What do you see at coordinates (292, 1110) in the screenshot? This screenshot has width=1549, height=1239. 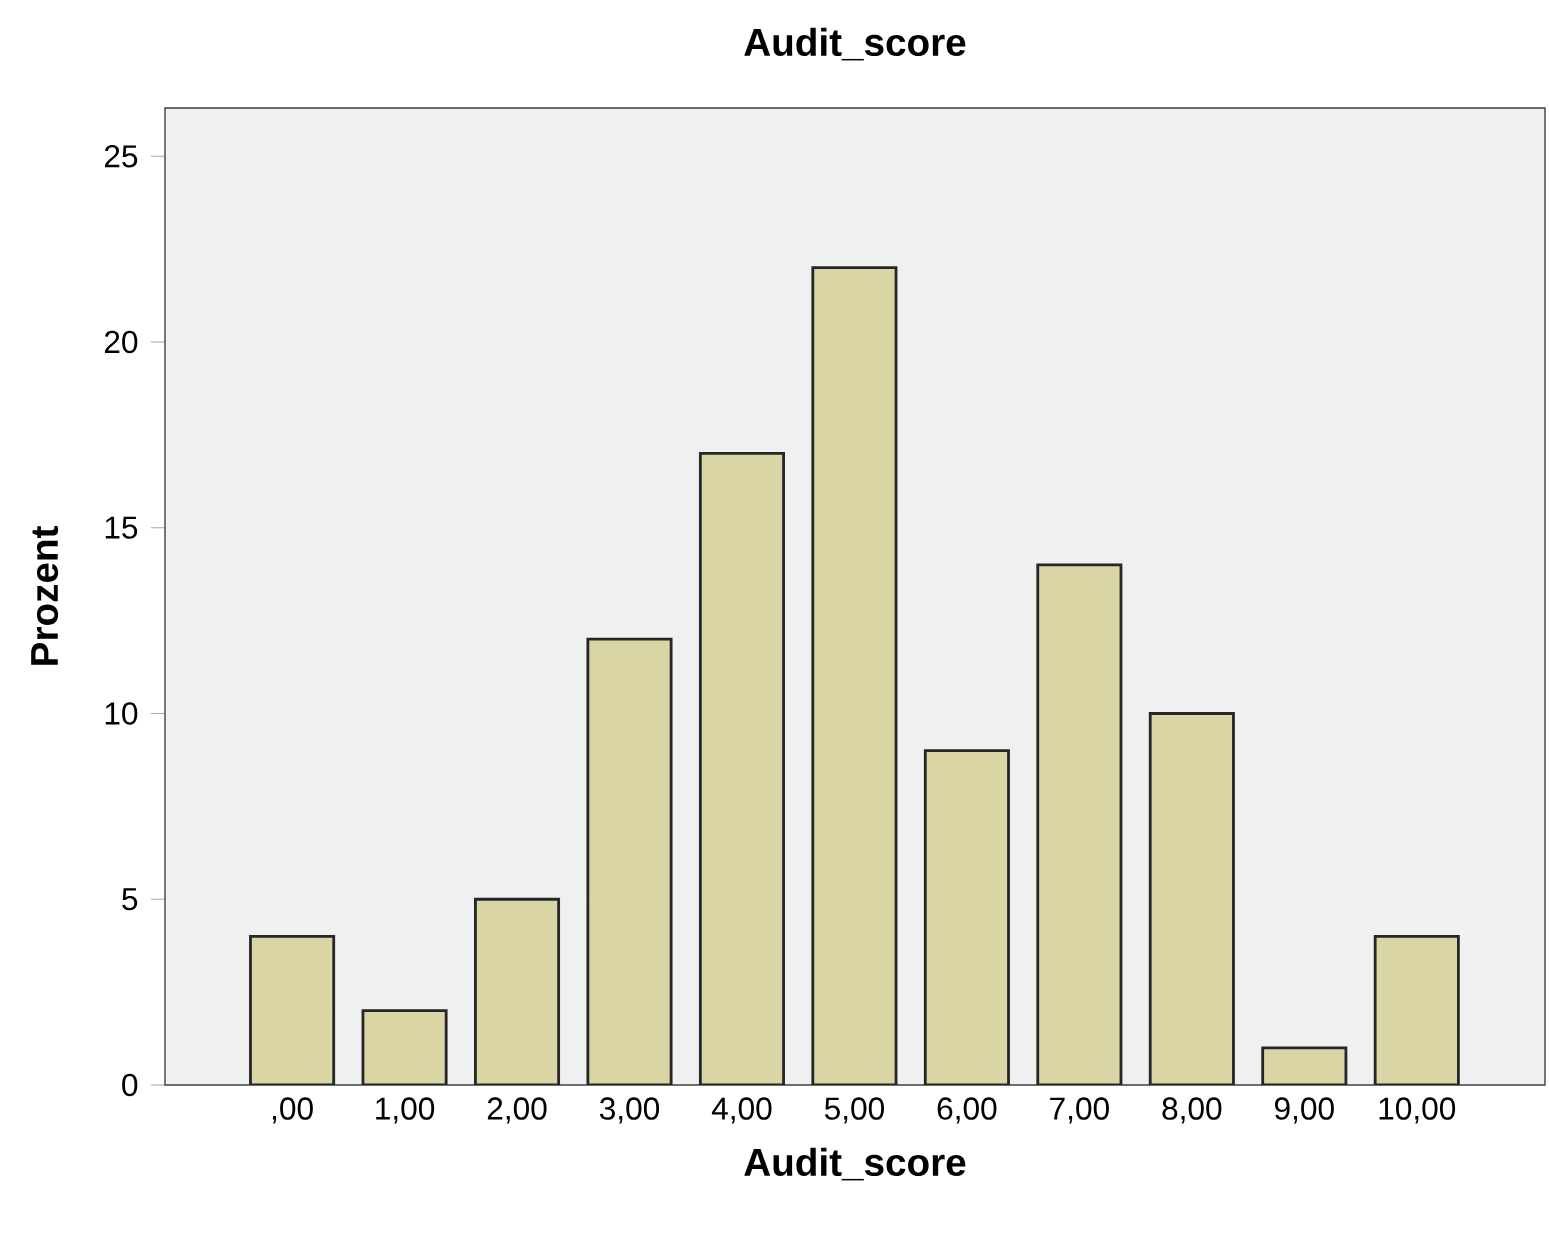 I see `x-tick-label: ,00` at bounding box center [292, 1110].